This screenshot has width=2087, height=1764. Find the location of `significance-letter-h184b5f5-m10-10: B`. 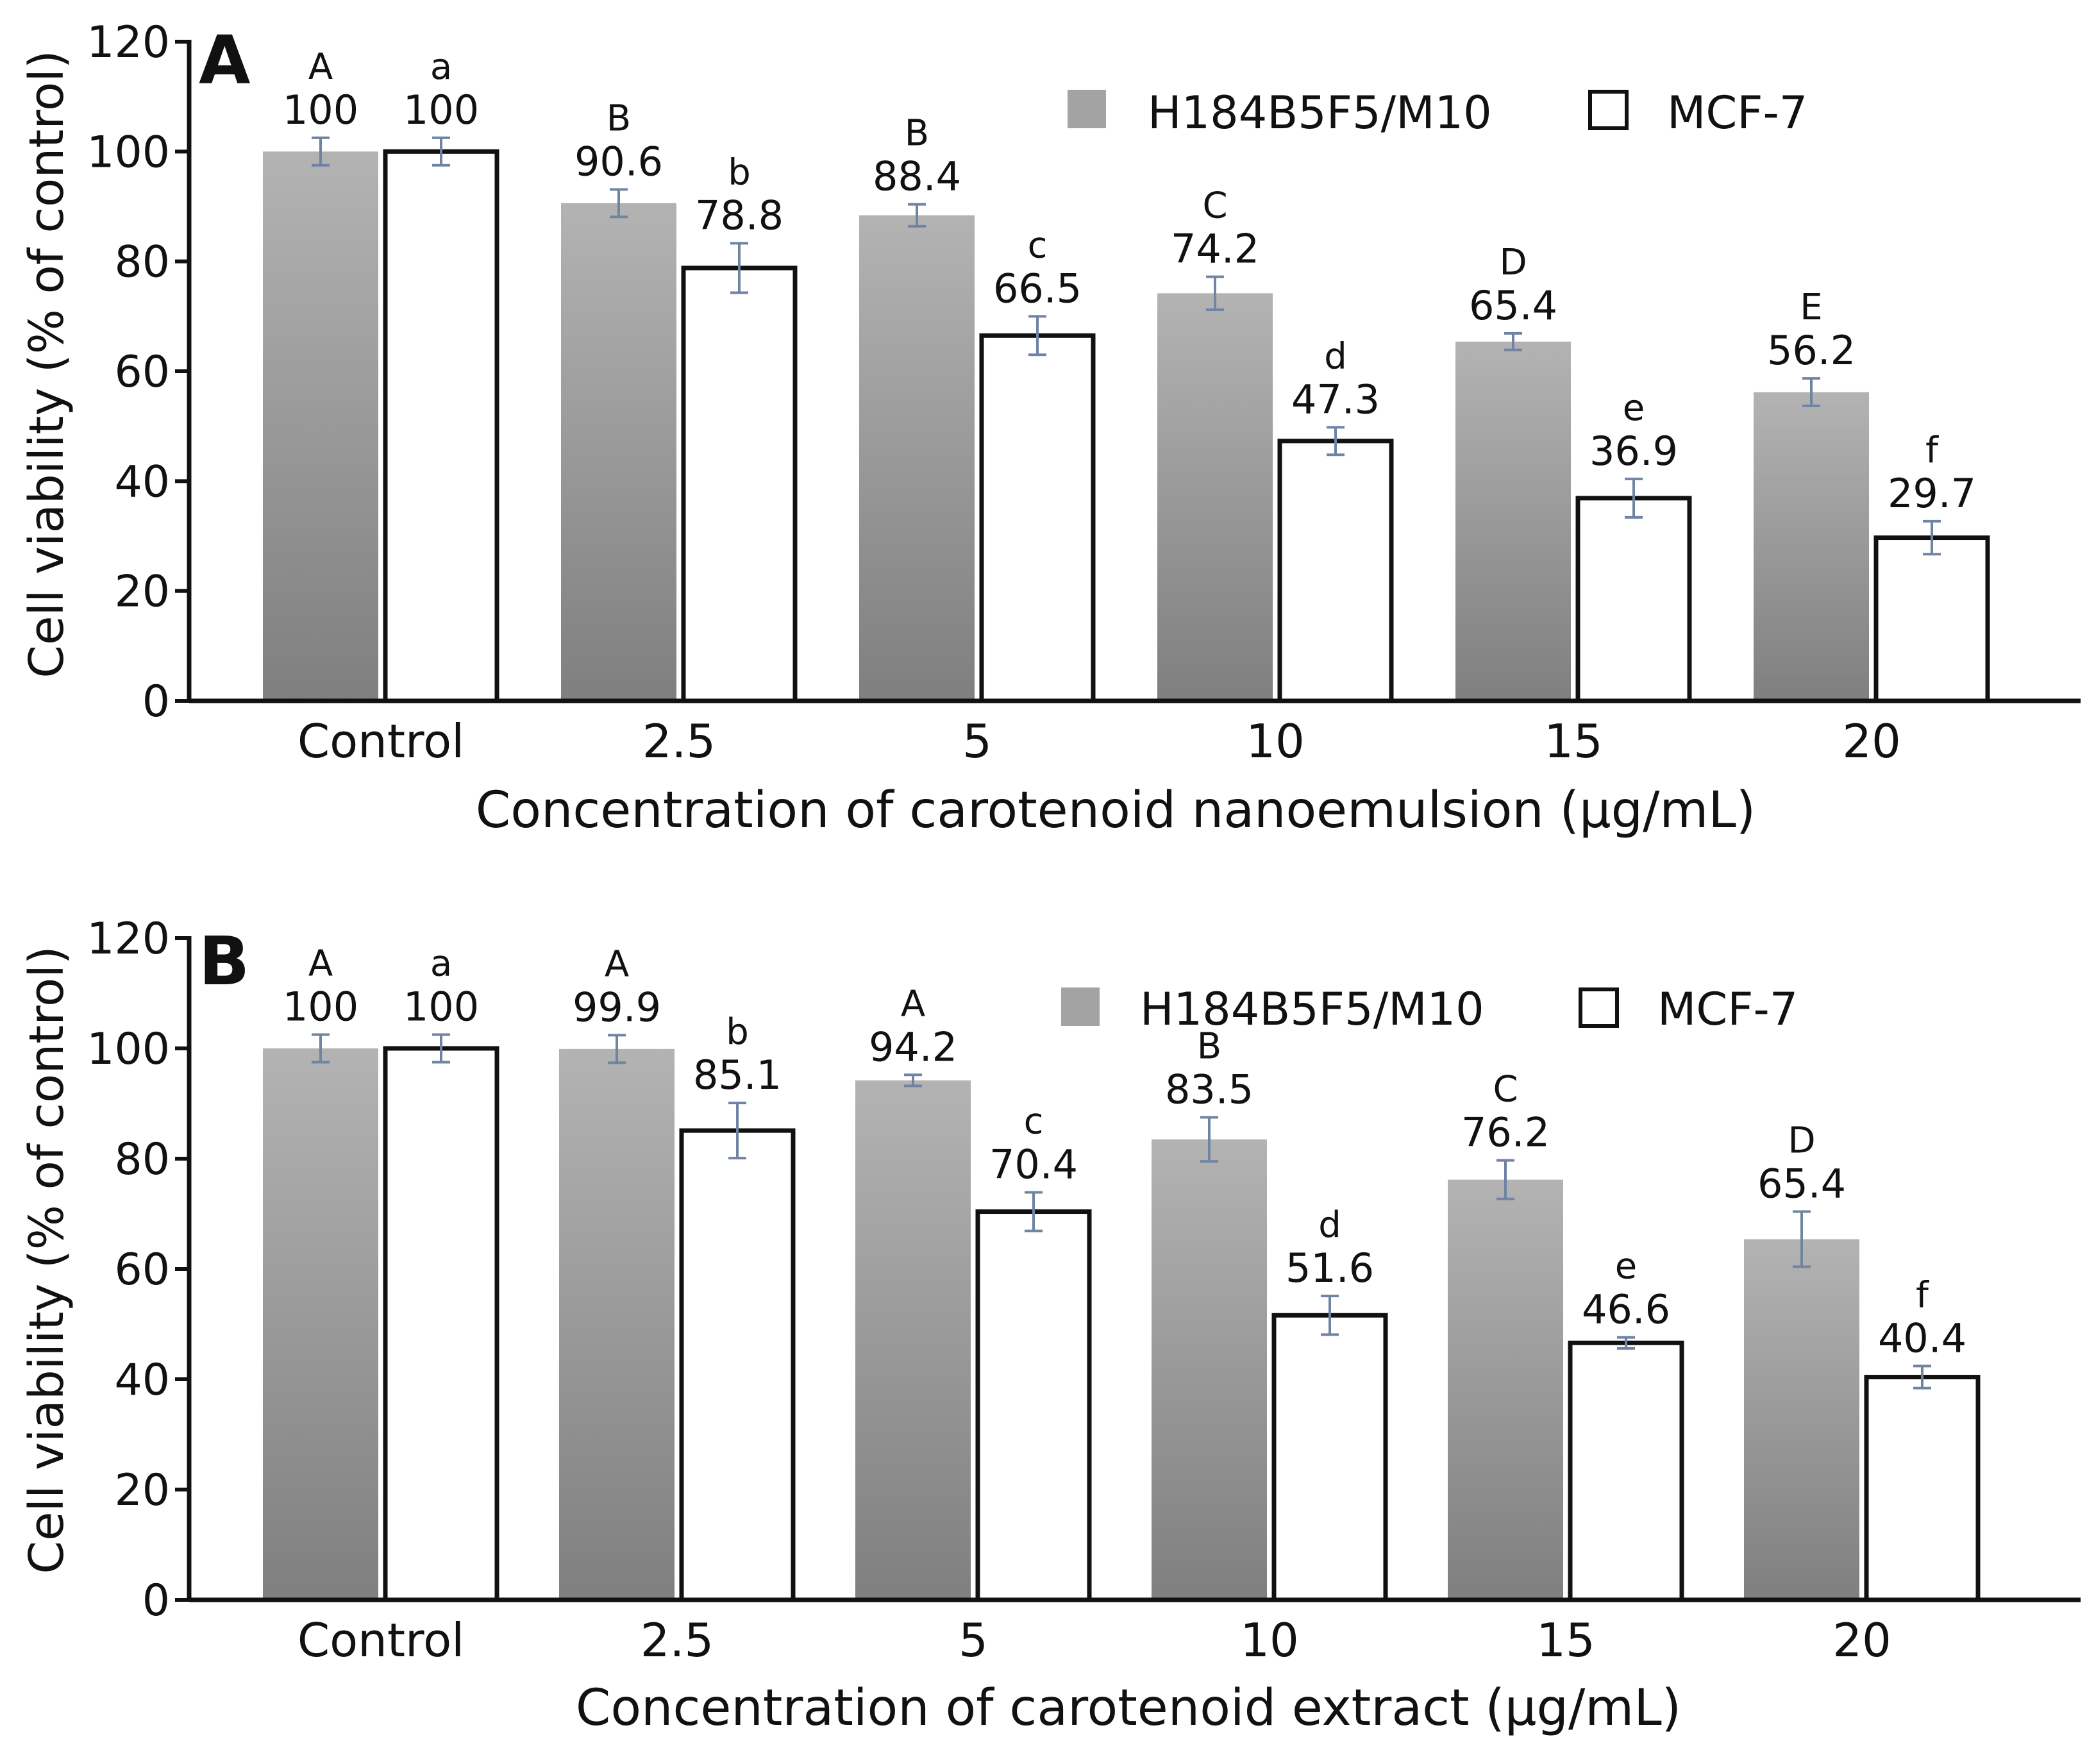

significance-letter-h184b5f5-m10-10: B is located at coordinates (1209, 1047).